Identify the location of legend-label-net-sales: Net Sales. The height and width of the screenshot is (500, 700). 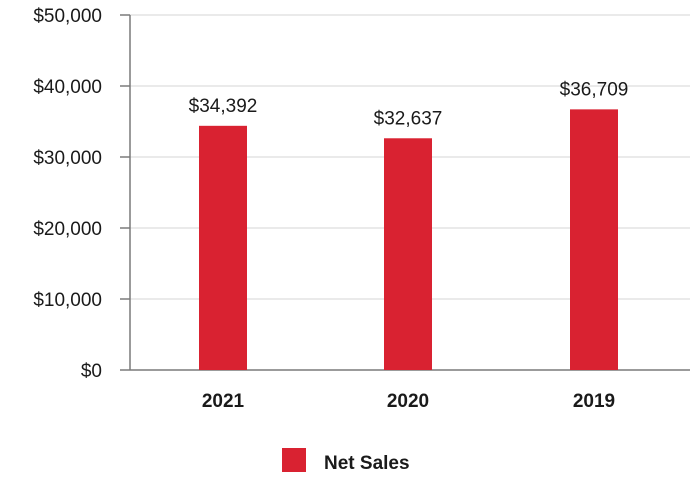
(367, 463).